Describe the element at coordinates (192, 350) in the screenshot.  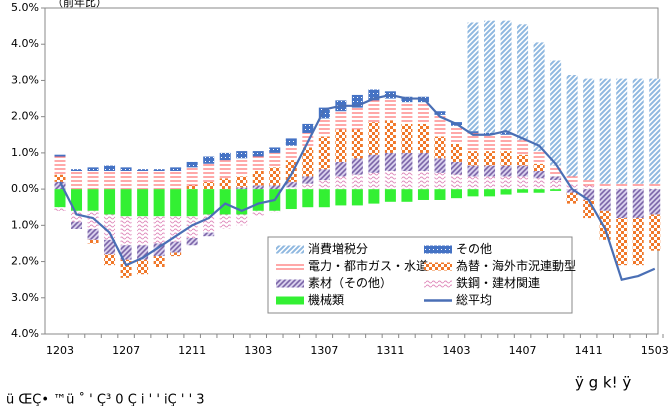
I see `x-tick-label: 1211` at that location.